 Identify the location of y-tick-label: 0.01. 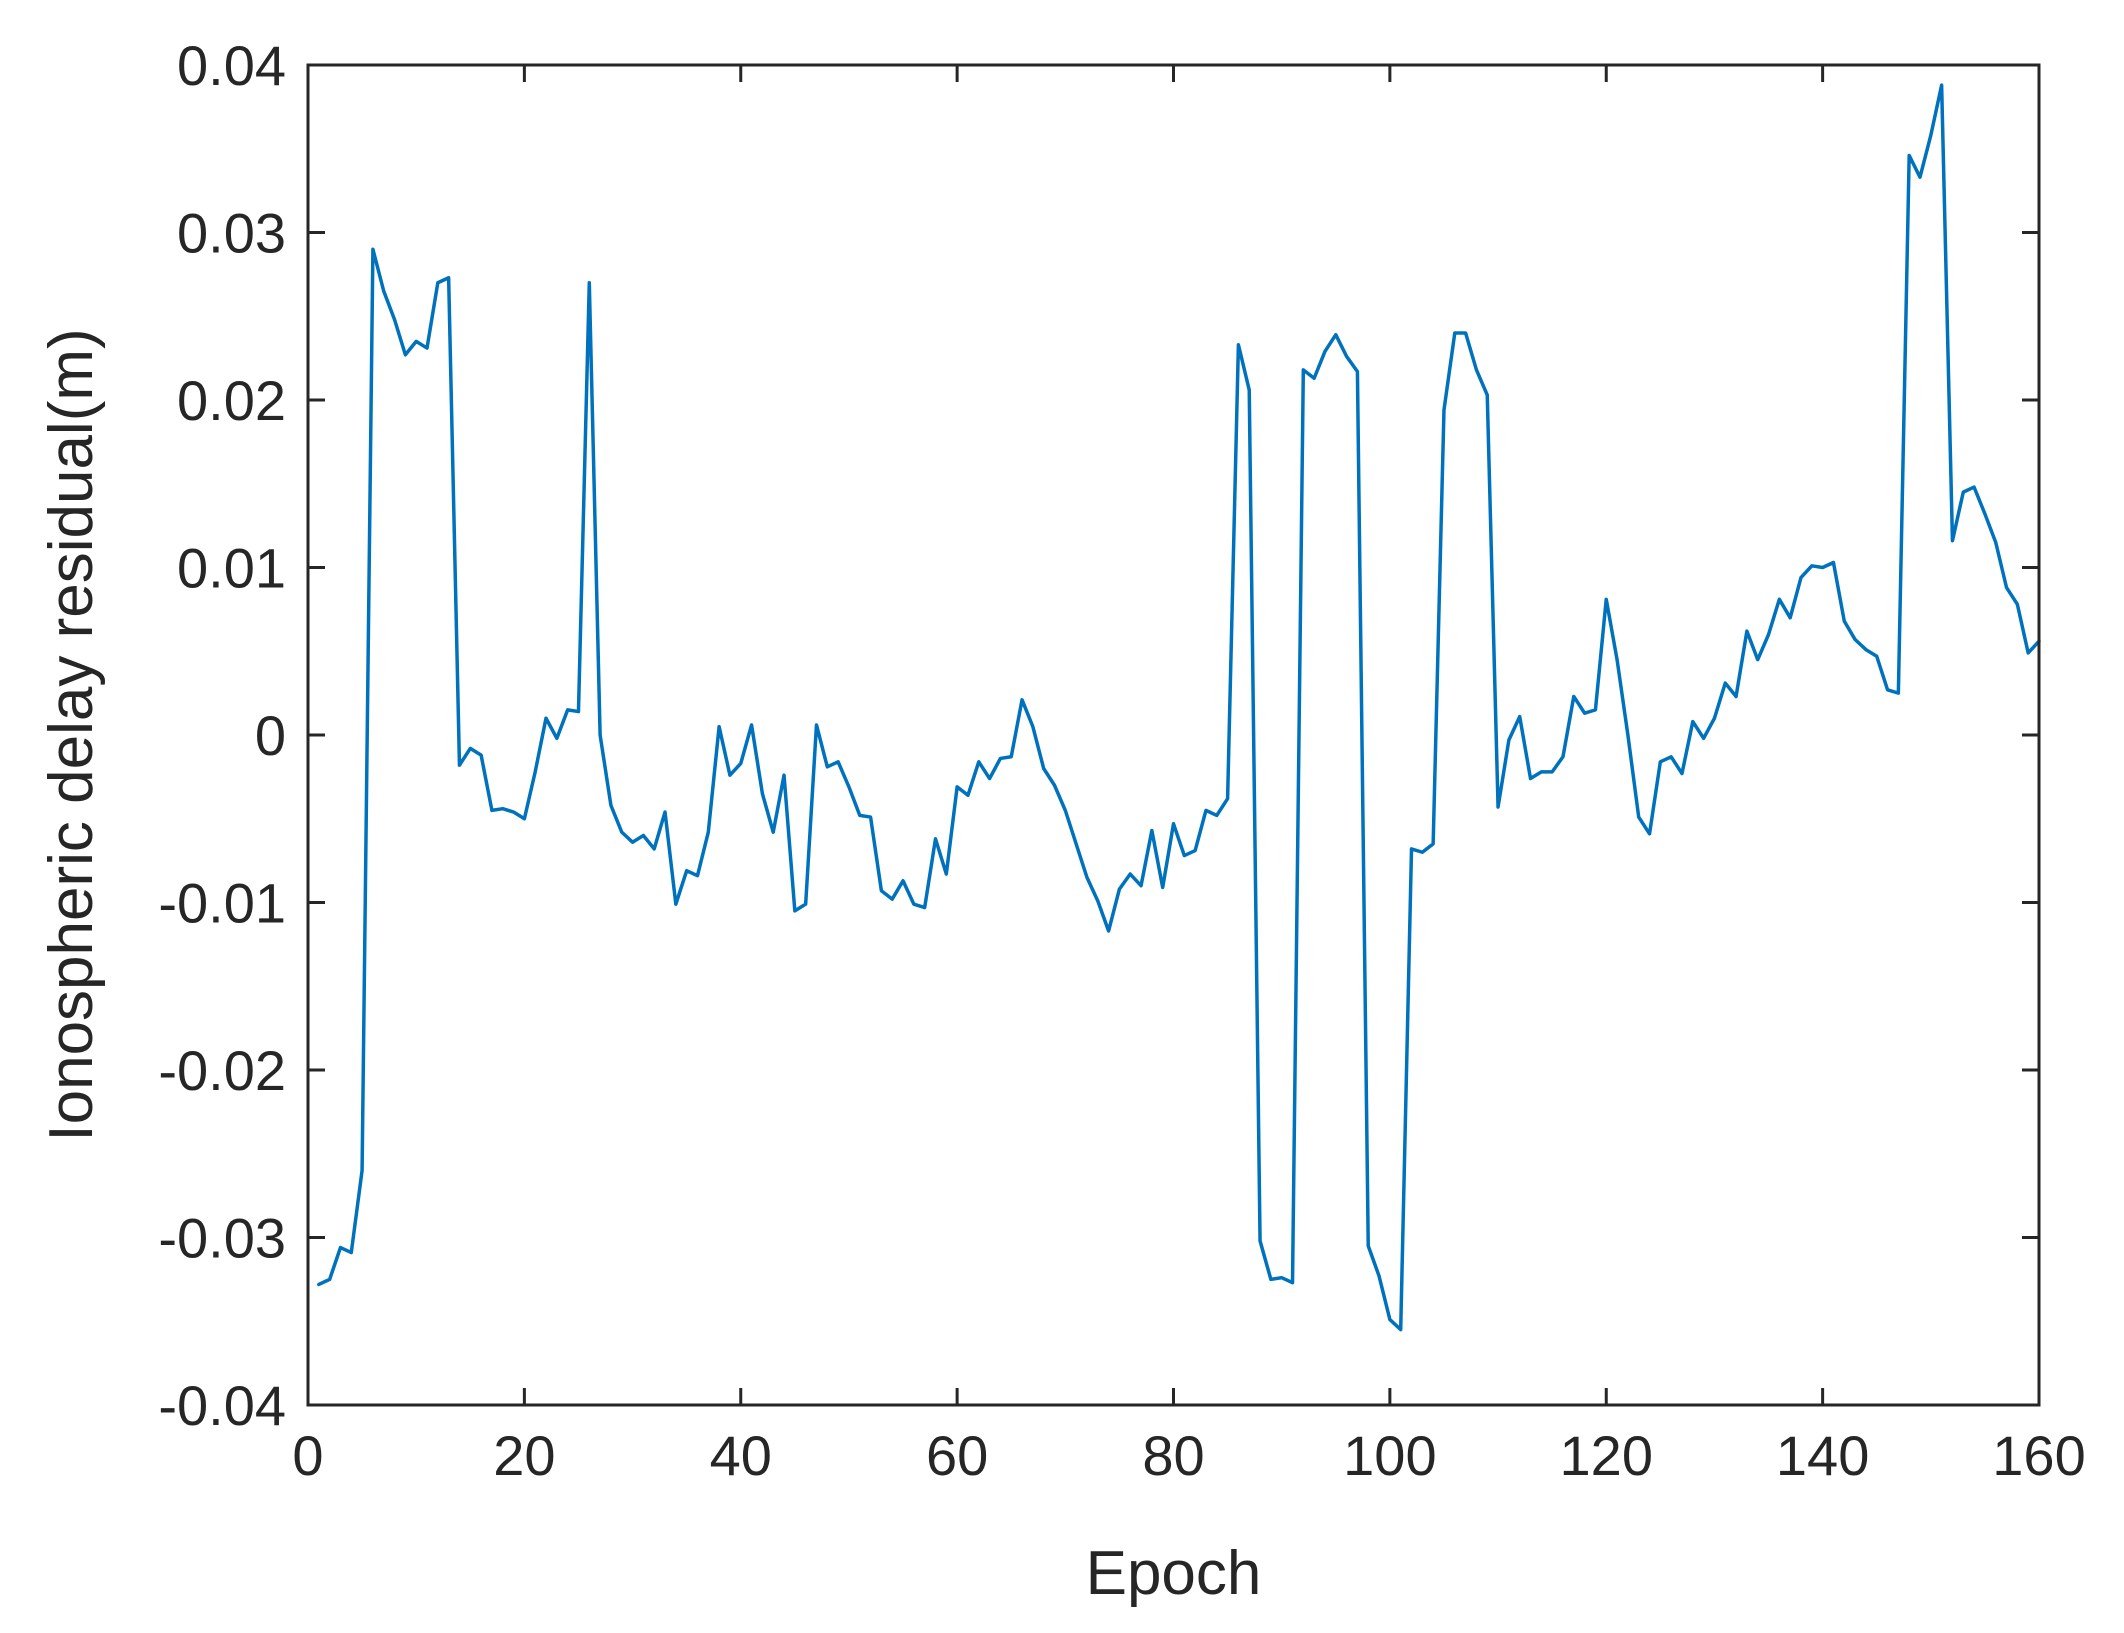
(231, 568).